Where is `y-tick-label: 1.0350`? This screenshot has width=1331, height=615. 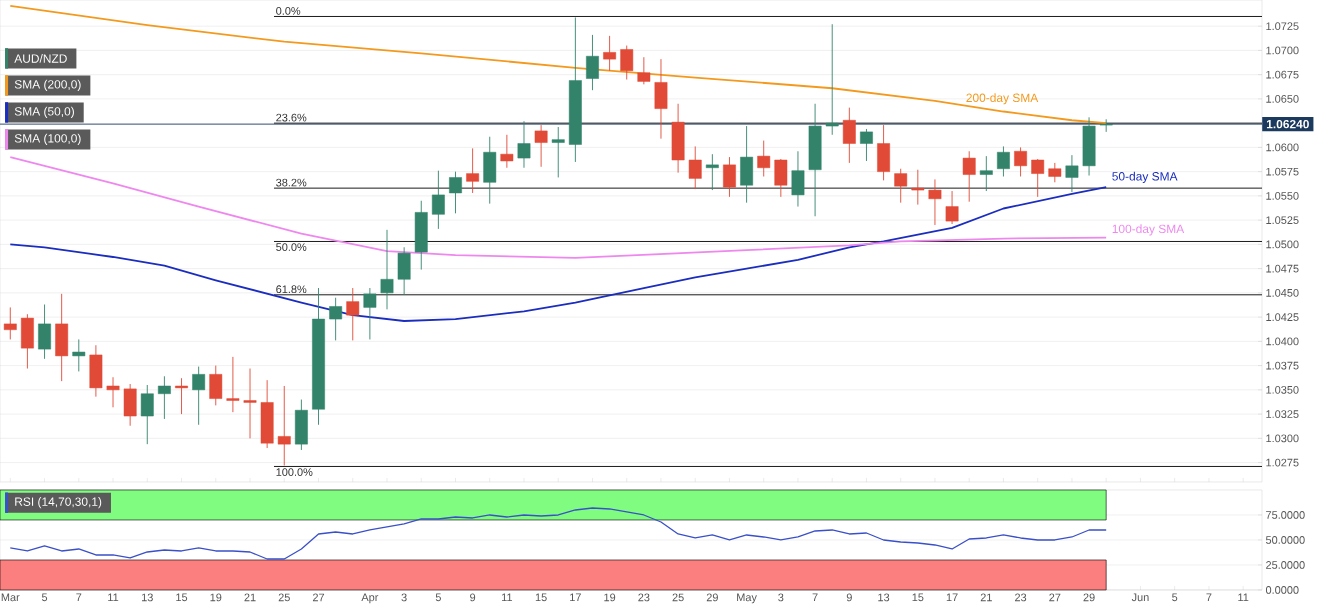
y-tick-label: 1.0350 is located at coordinates (1282, 389).